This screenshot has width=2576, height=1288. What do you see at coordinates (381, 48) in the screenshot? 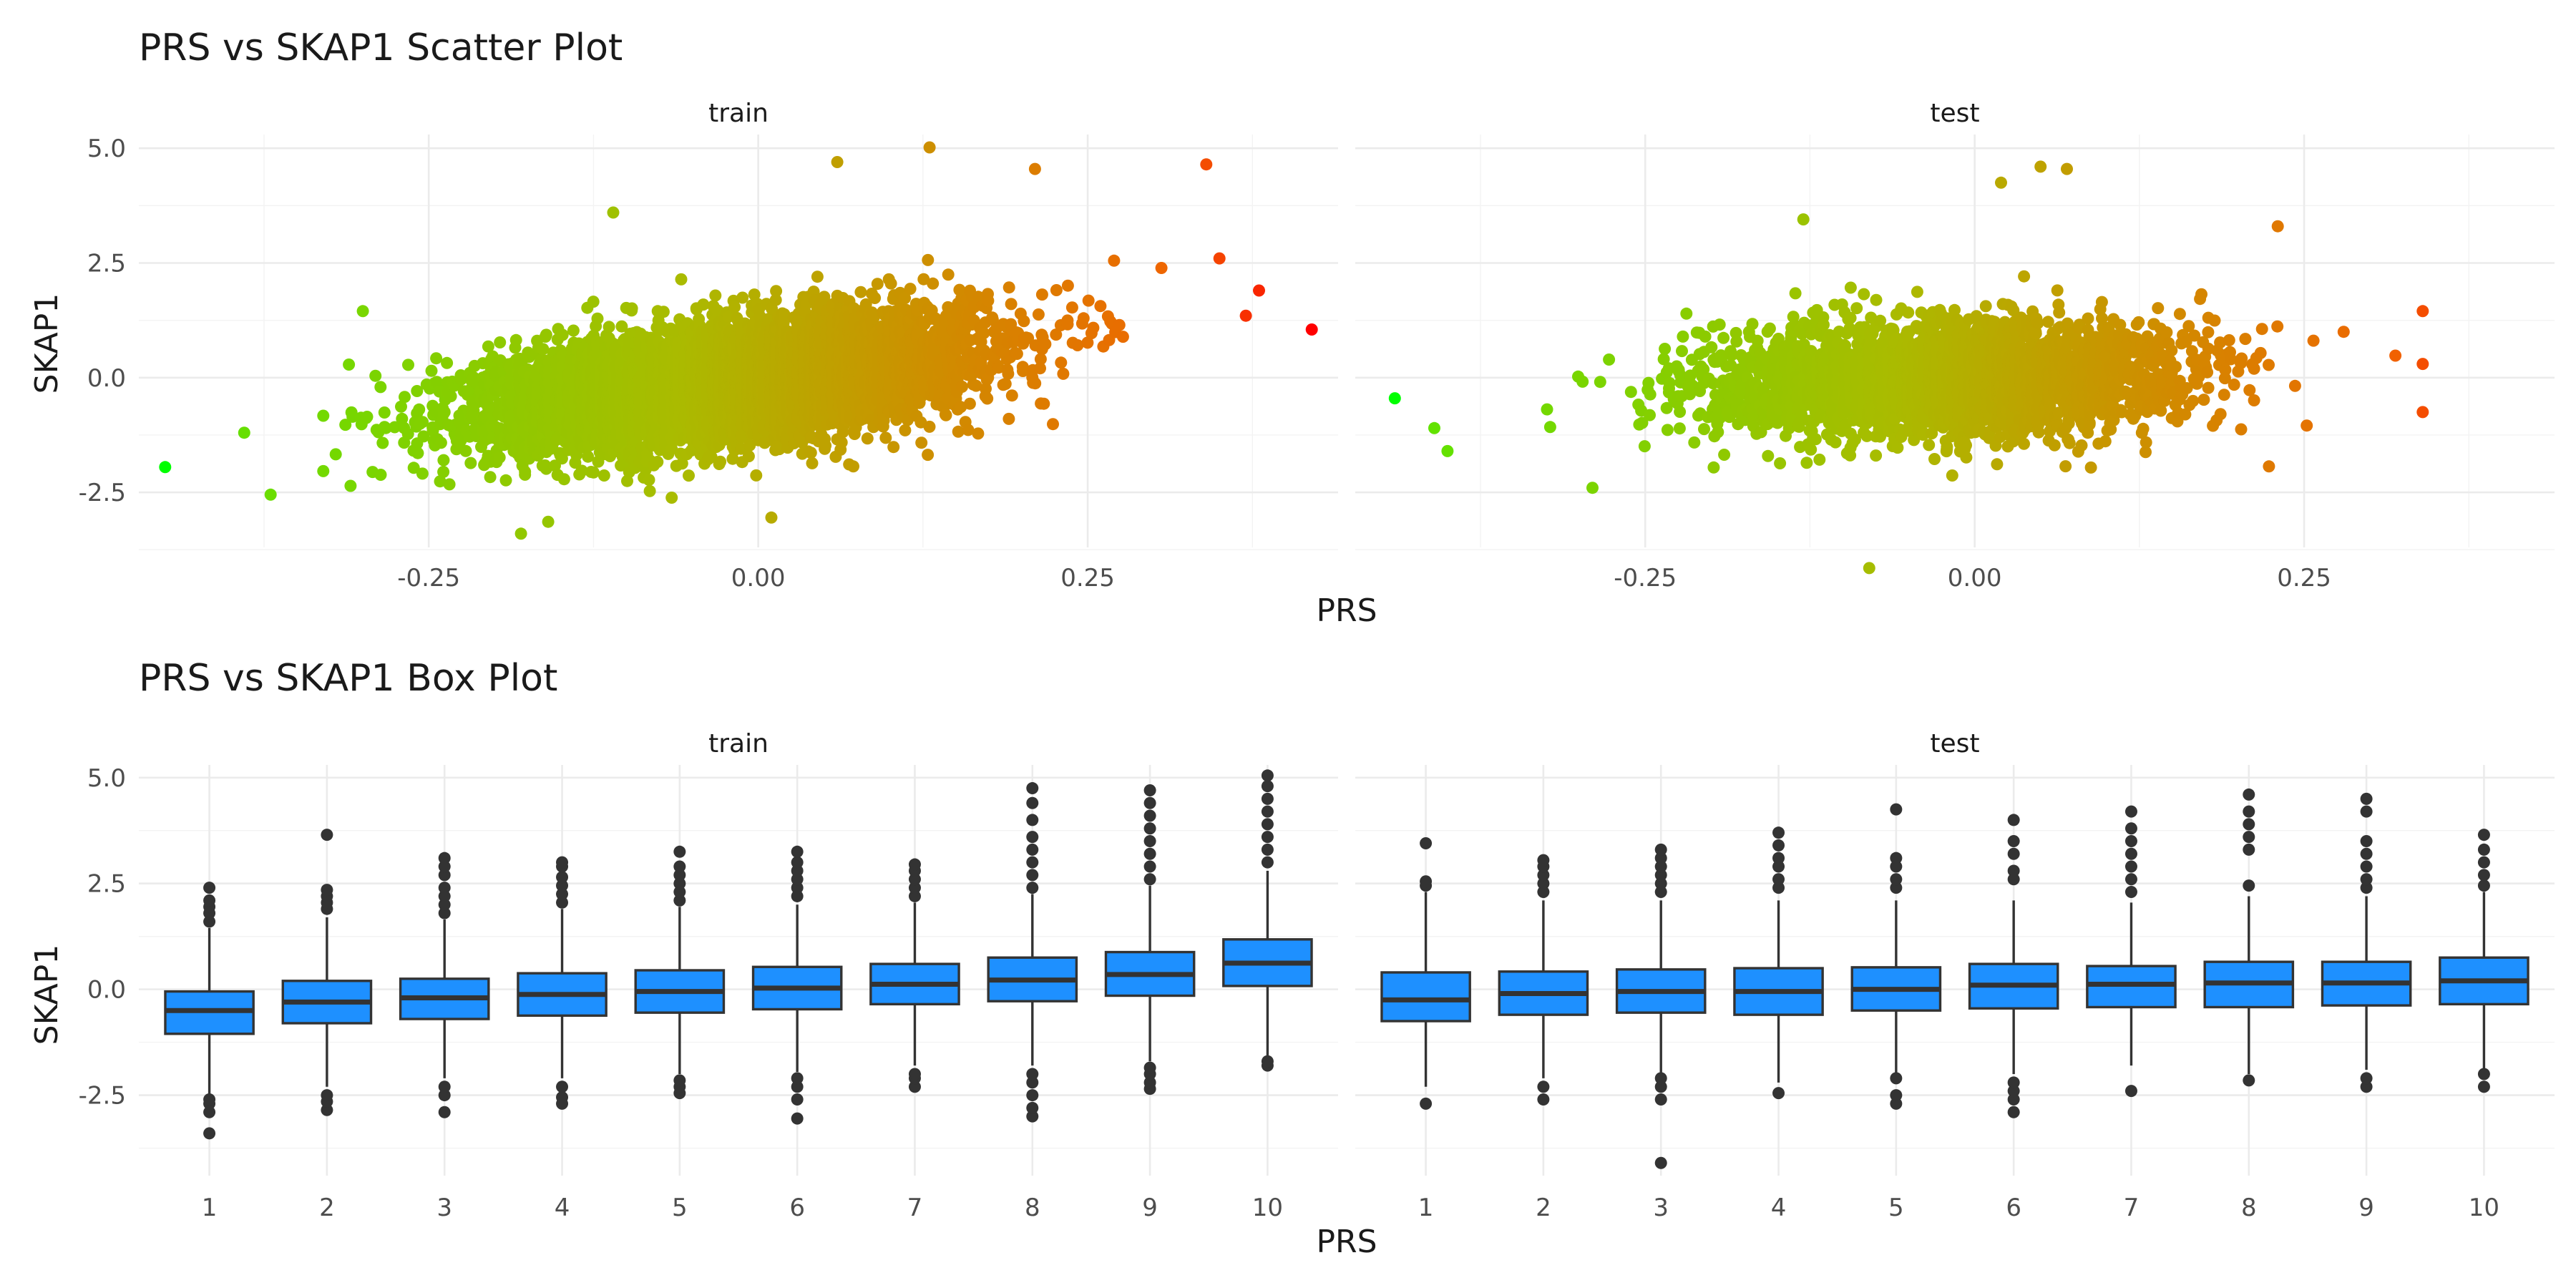
I see `scatter-title: PRS vs SKAP1 Scatter Plot` at bounding box center [381, 48].